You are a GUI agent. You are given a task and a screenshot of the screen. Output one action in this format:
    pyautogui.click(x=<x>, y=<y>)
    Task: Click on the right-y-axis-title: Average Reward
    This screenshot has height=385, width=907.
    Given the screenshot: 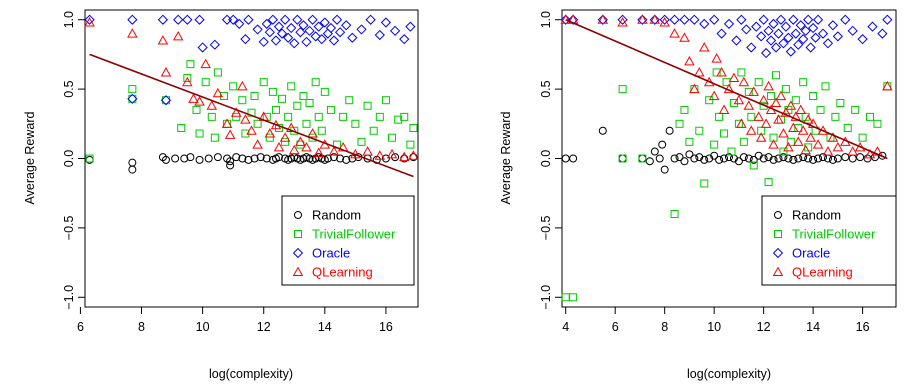 What is the action you would take?
    pyautogui.click(x=506, y=158)
    